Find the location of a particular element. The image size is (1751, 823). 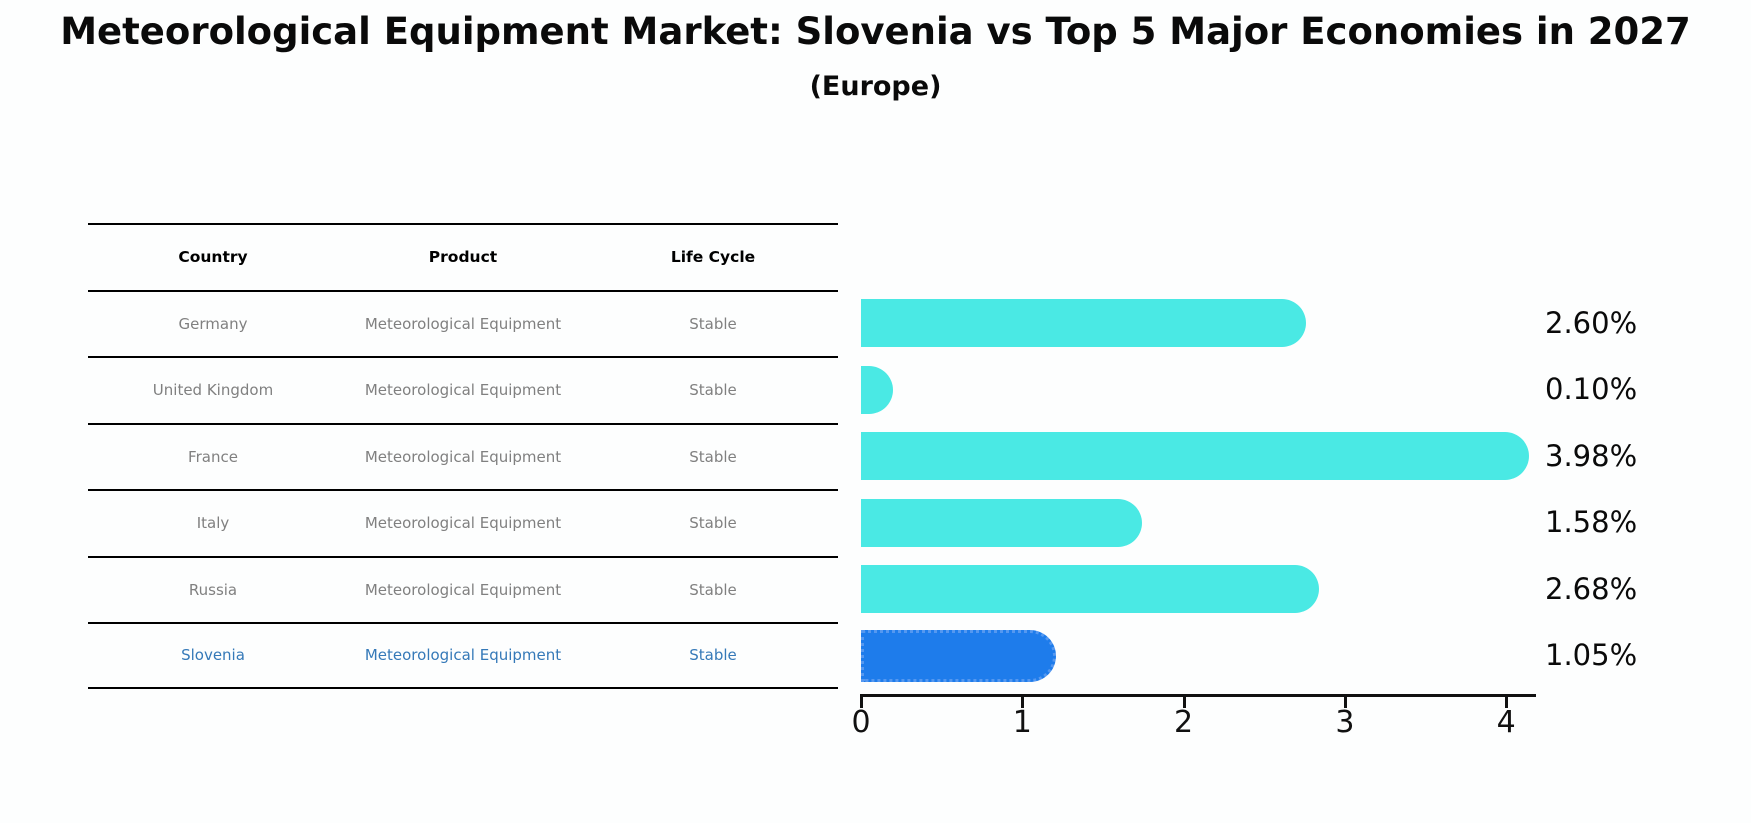

cell-country: Russia is located at coordinates (213, 589).